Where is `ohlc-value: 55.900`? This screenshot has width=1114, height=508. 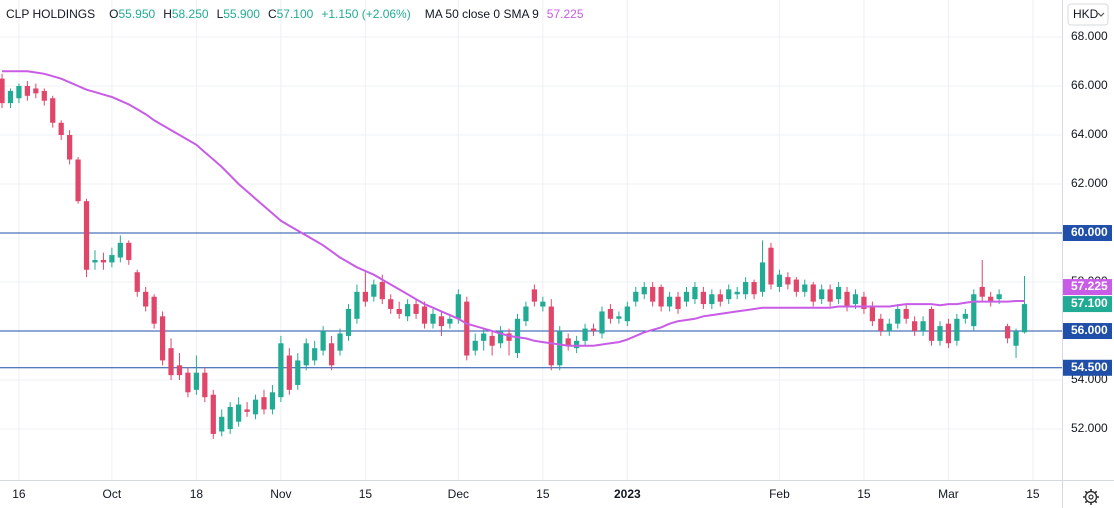 ohlc-value: 55.900 is located at coordinates (241, 14).